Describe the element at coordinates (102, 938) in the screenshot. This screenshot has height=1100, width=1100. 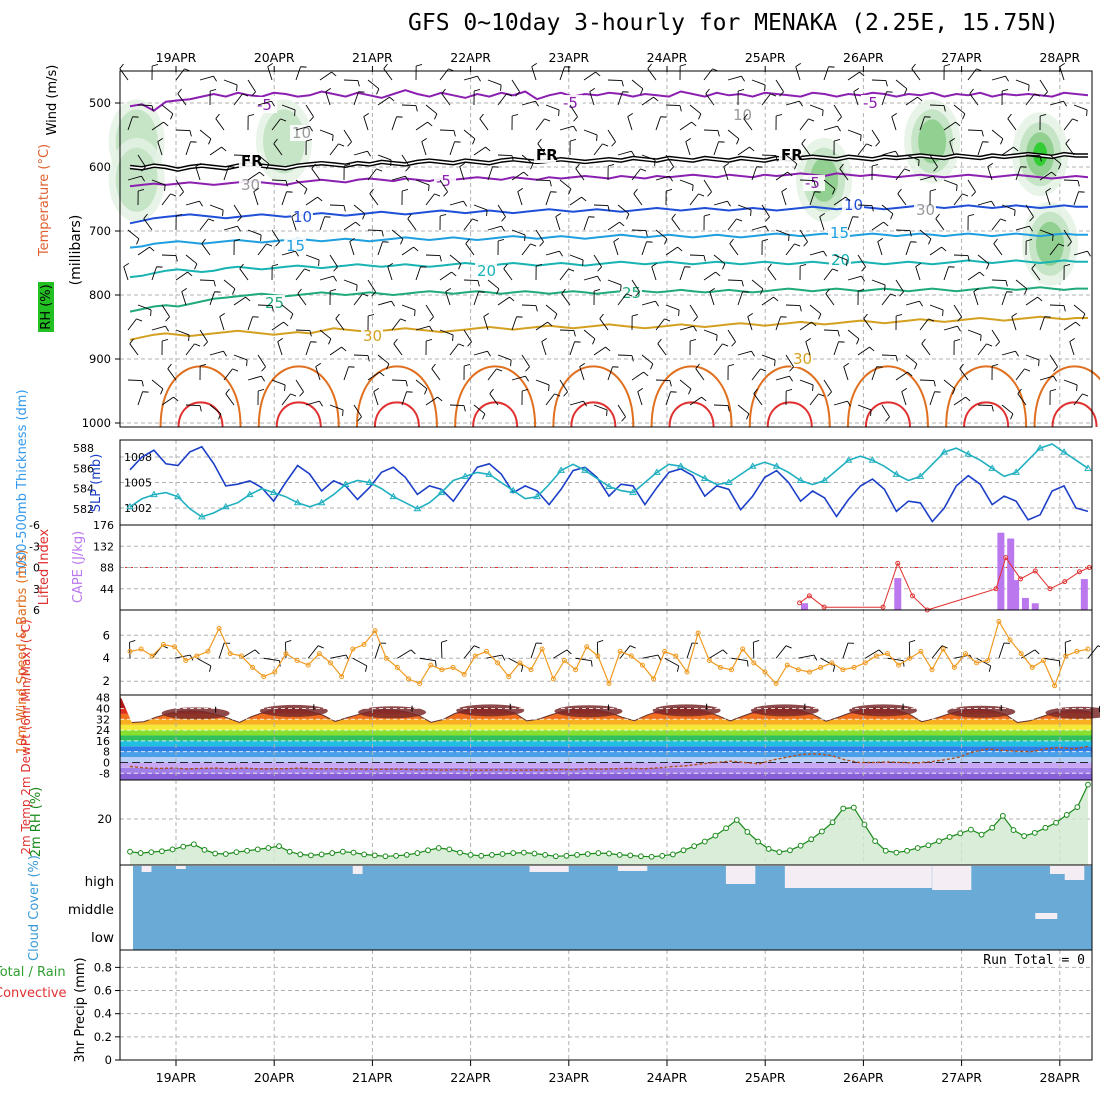
I see `cloud-row-label-low: low` at that location.